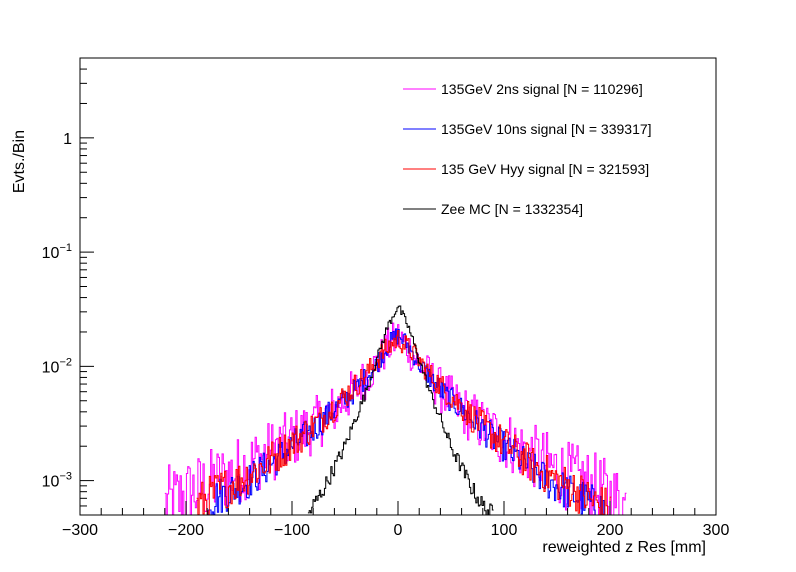 The image size is (796, 572). Describe the element at coordinates (716, 530) in the screenshot. I see `x-tick-label: 300` at that location.